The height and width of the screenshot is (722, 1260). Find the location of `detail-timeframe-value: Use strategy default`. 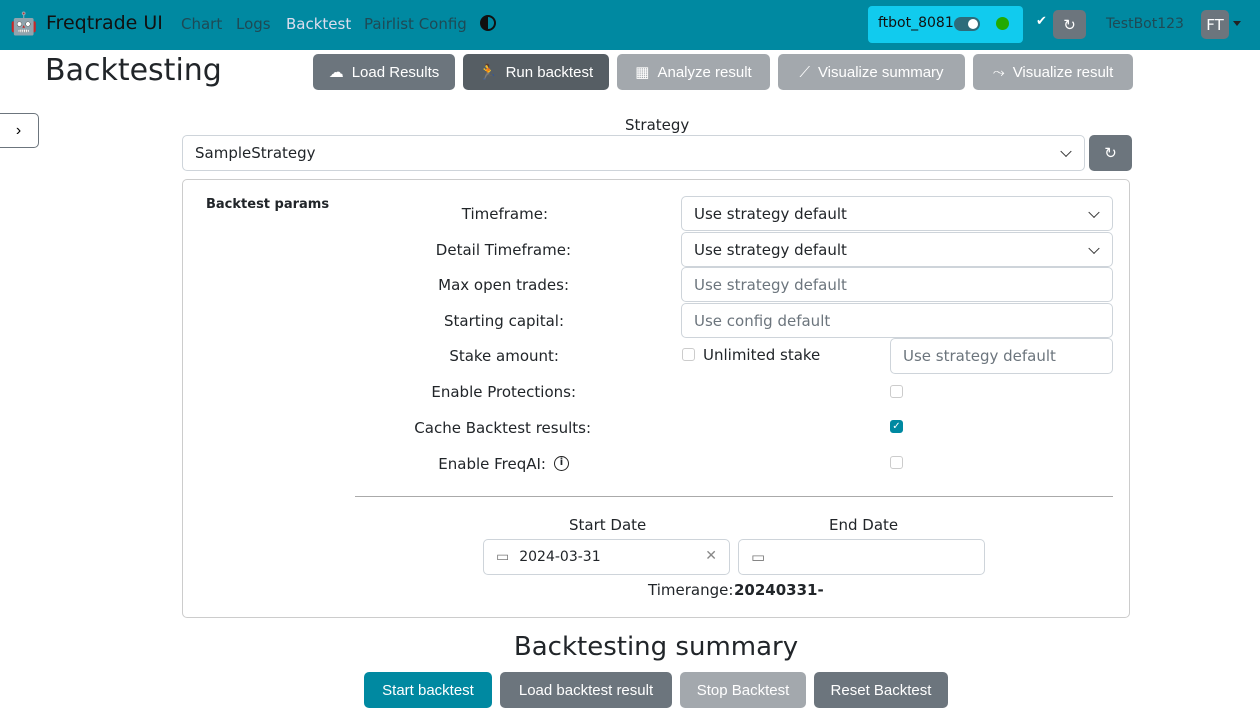

detail-timeframe-value: Use strategy default is located at coordinates (770, 249).